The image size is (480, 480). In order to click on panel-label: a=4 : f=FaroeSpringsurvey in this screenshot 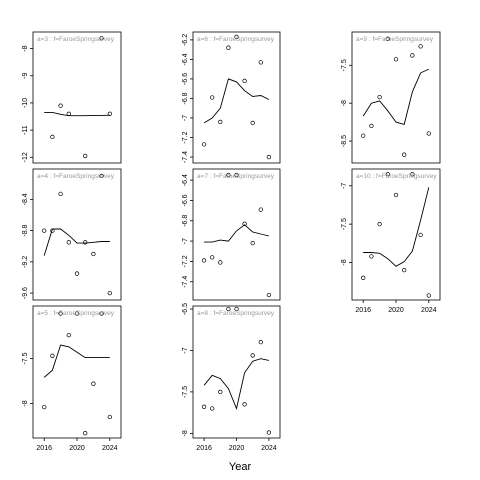, I will do `click(76, 176)`.